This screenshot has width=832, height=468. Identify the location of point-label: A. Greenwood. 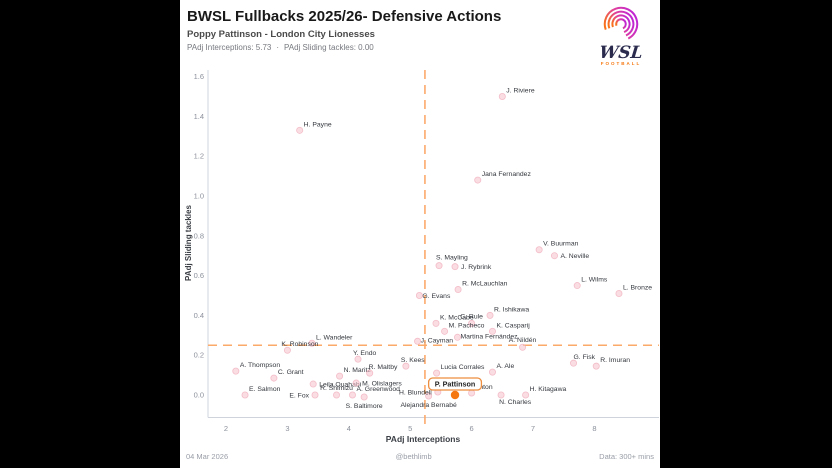
(378, 389).